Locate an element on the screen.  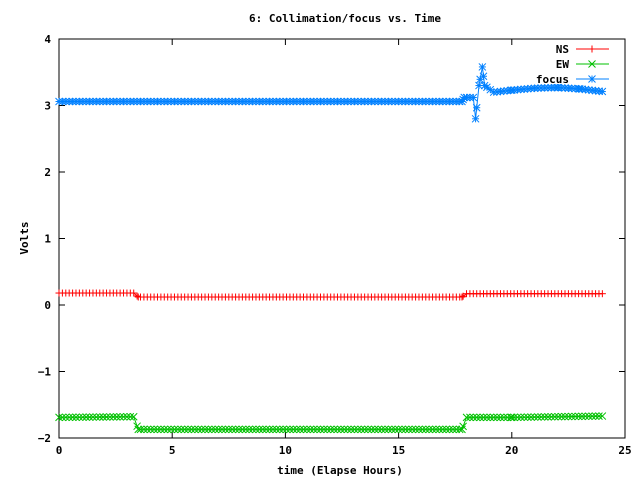
x-tick-label: 10 is located at coordinates (285, 450).